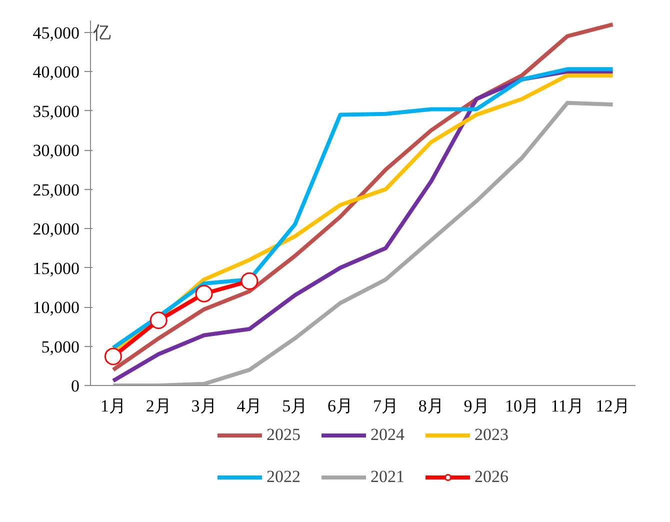  Describe the element at coordinates (387, 477) in the screenshot. I see `legend-label: 2021` at that location.